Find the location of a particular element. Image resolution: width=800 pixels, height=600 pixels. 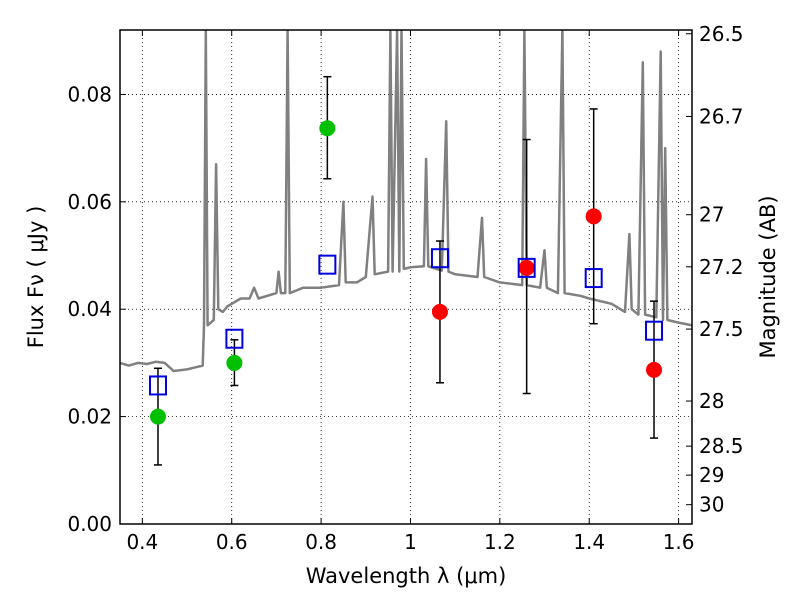

y2-tick-label: 27.5 is located at coordinates (721, 329).